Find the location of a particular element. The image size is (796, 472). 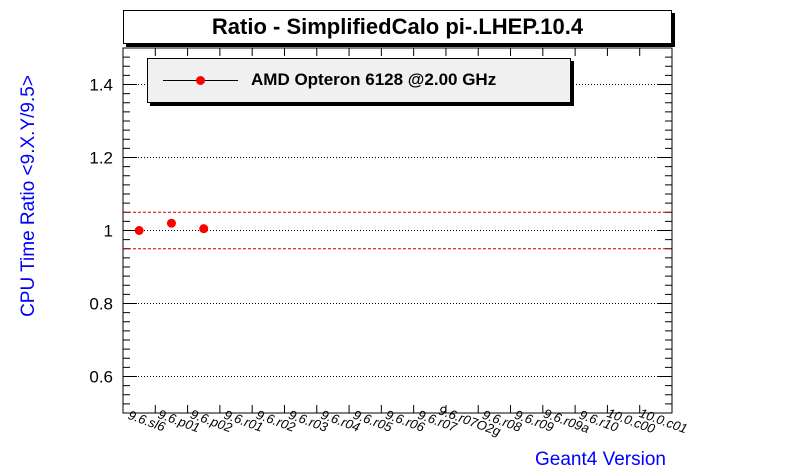

legend-label: AMD Opteron 6128 @2.00 GHz is located at coordinates (374, 79).